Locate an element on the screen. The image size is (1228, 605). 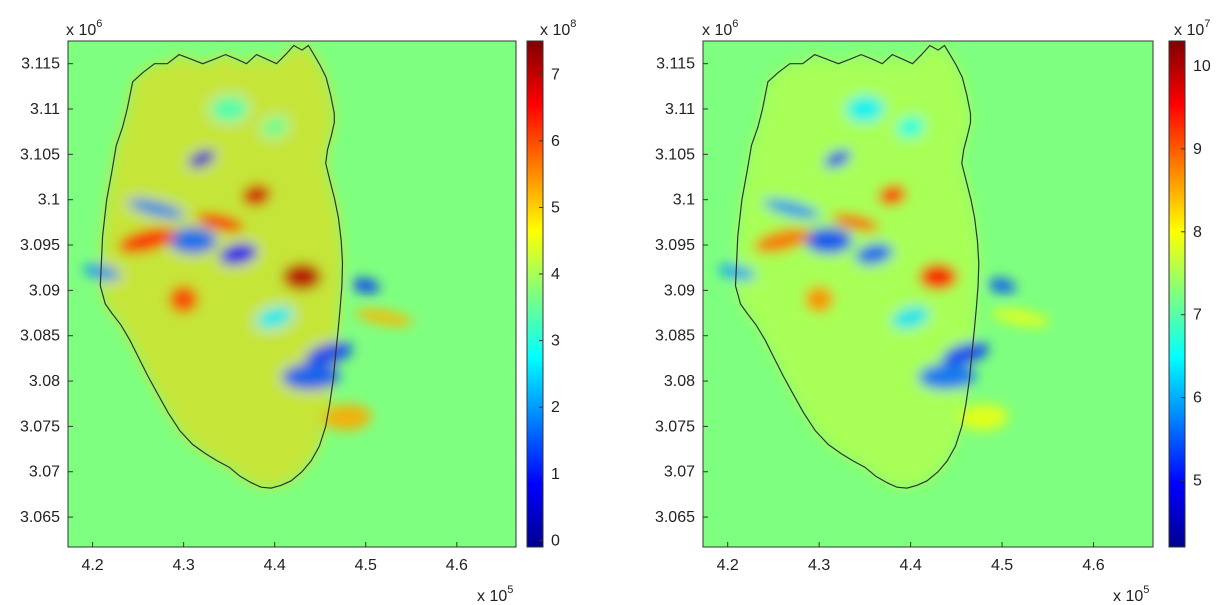
x-ticks-left: 4.2 4.3 4.4 4.5 4.6 is located at coordinates (274, 558).